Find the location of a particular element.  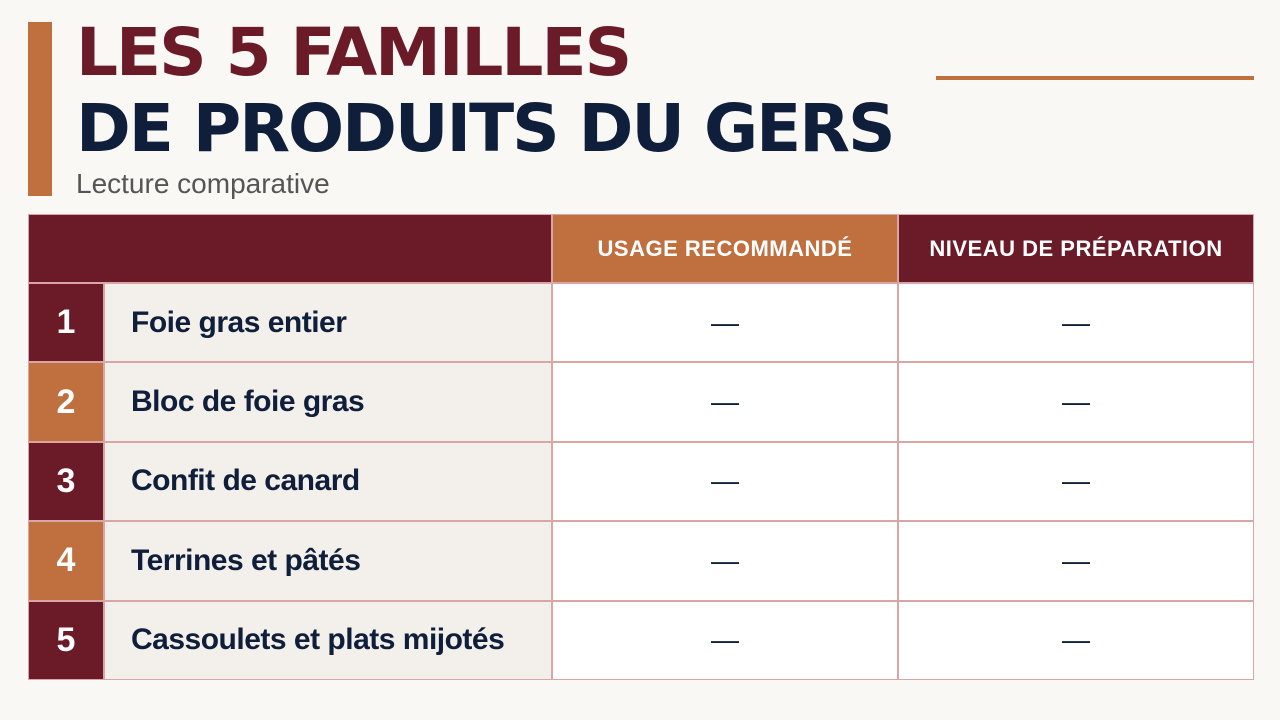

title: LES 5 FAMILLES is located at coordinates (354, 52).